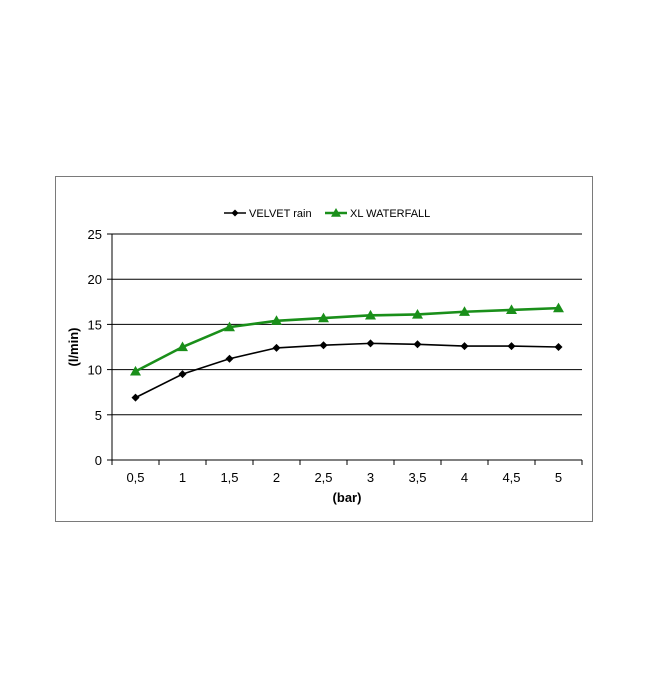 The image size is (650, 699). Describe the element at coordinates (98, 460) in the screenshot. I see `y-tick-label: 0` at that location.